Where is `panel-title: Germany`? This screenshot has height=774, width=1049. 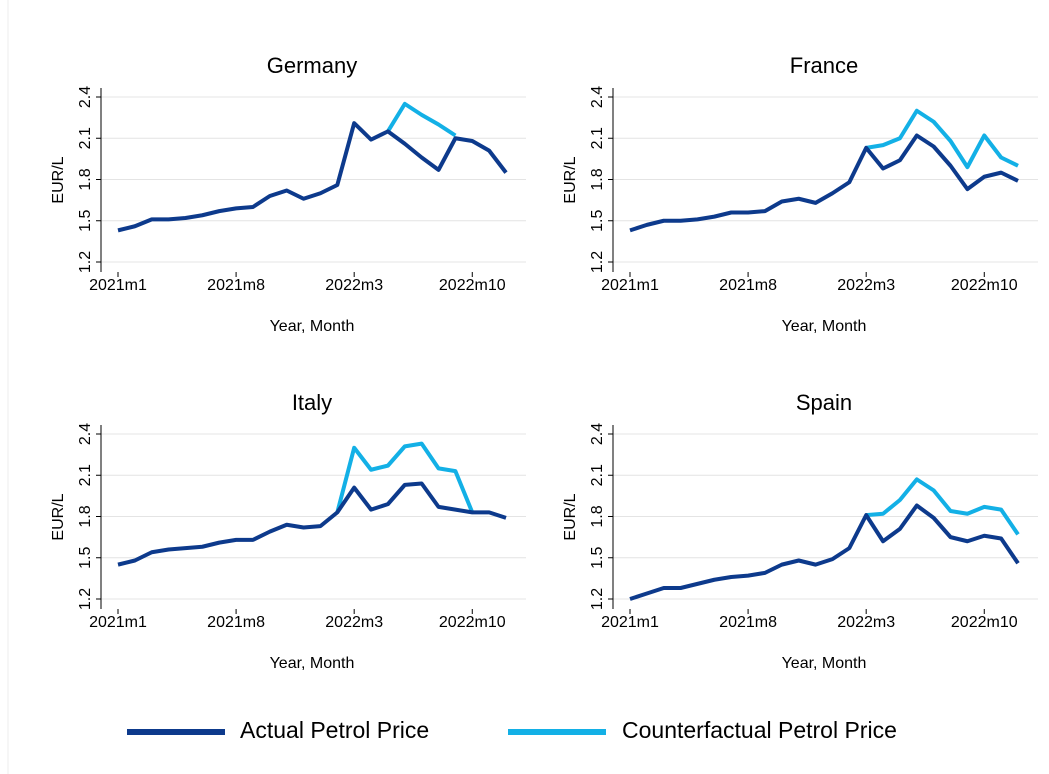 panel-title: Germany is located at coordinates (312, 65).